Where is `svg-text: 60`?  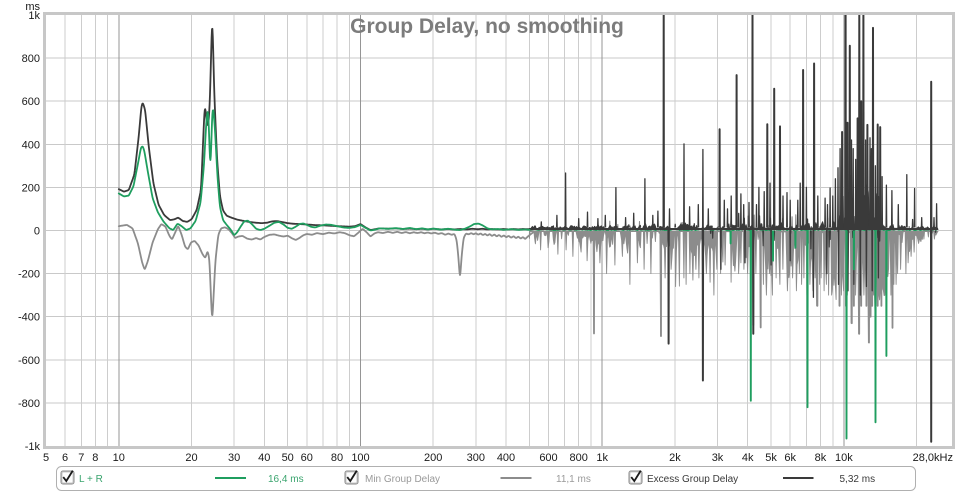 svg-text: 60 is located at coordinates (307, 458).